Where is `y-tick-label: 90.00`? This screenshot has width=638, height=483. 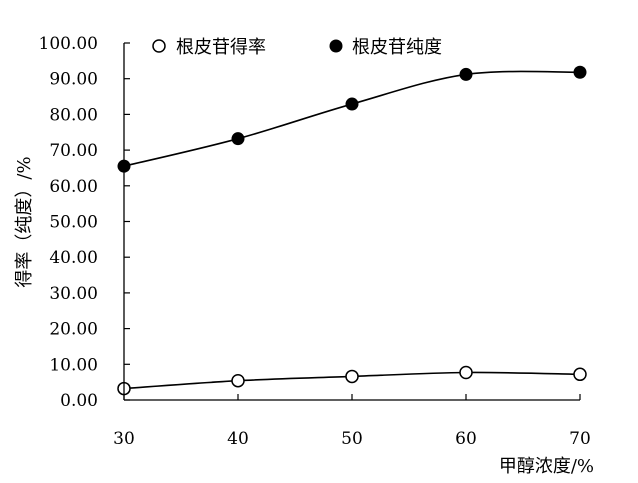
y-tick-label: 90.00 is located at coordinates (73, 80).